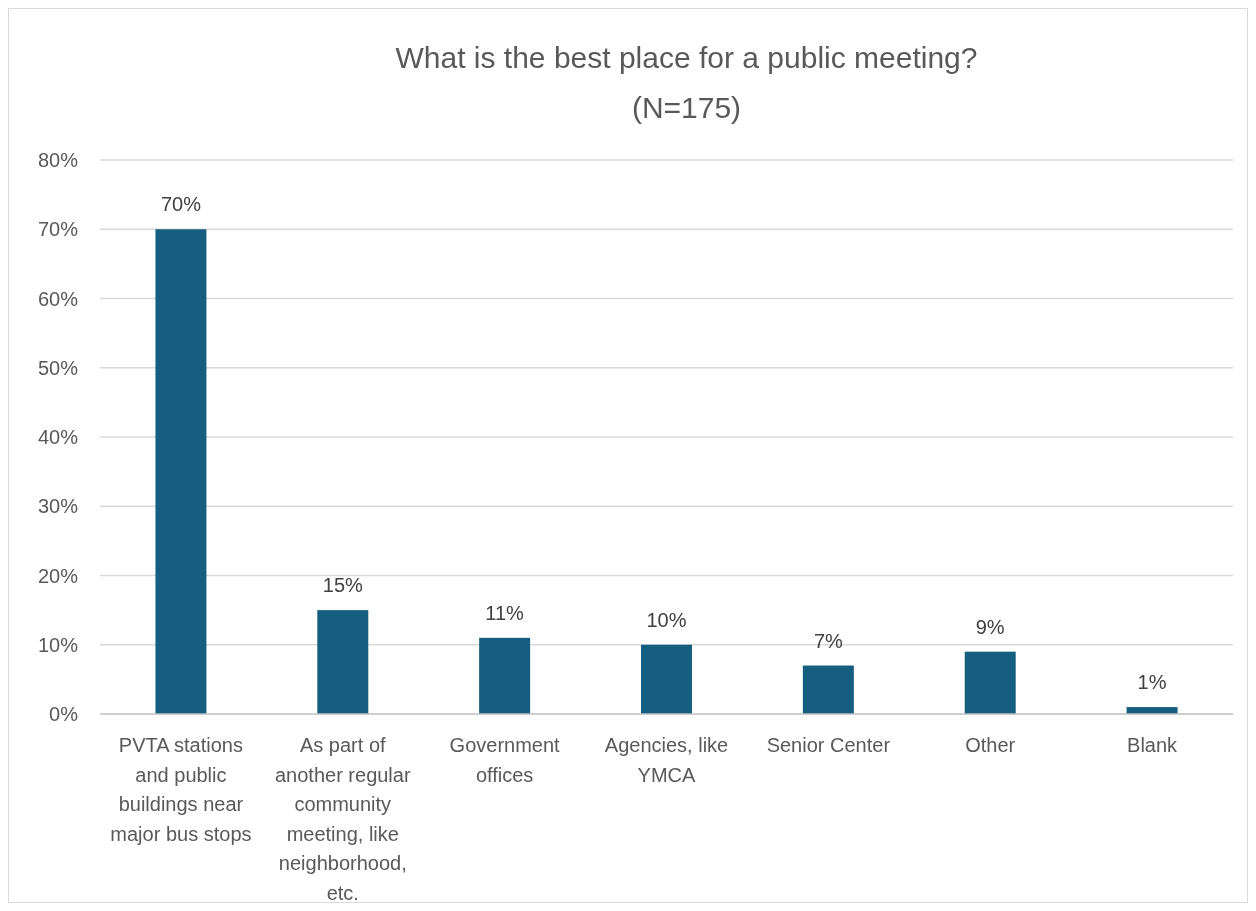 This screenshot has height=911, width=1256. I want to click on data-label: 70%, so click(181, 204).